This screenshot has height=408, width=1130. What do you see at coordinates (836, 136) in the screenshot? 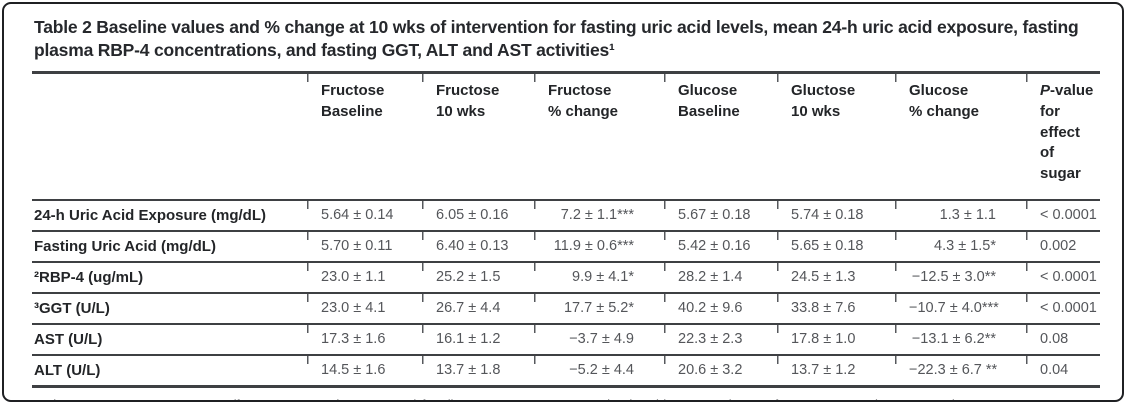
I see `column-header-col-gluctose-10wks: Gluctose 10 wks` at bounding box center [836, 136].